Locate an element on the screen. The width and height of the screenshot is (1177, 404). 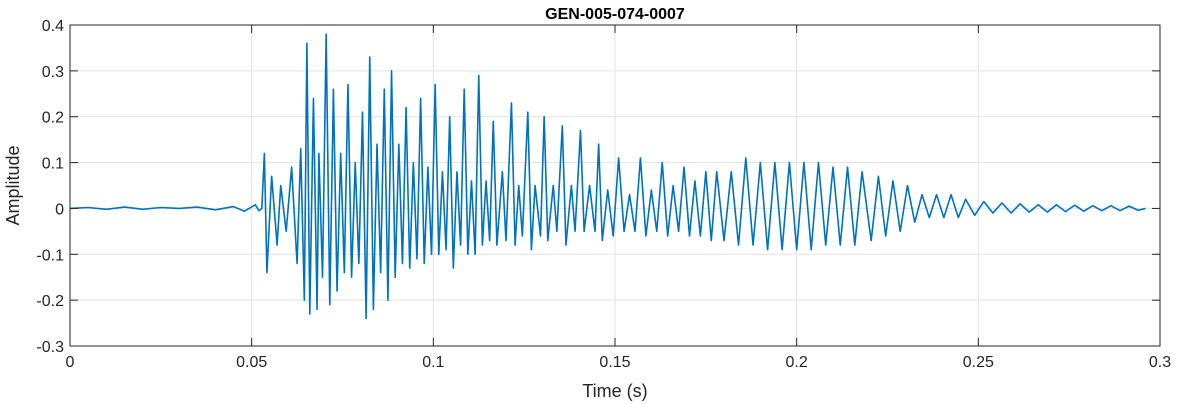
y-tick-label: -0.1 is located at coordinates (50, 255).